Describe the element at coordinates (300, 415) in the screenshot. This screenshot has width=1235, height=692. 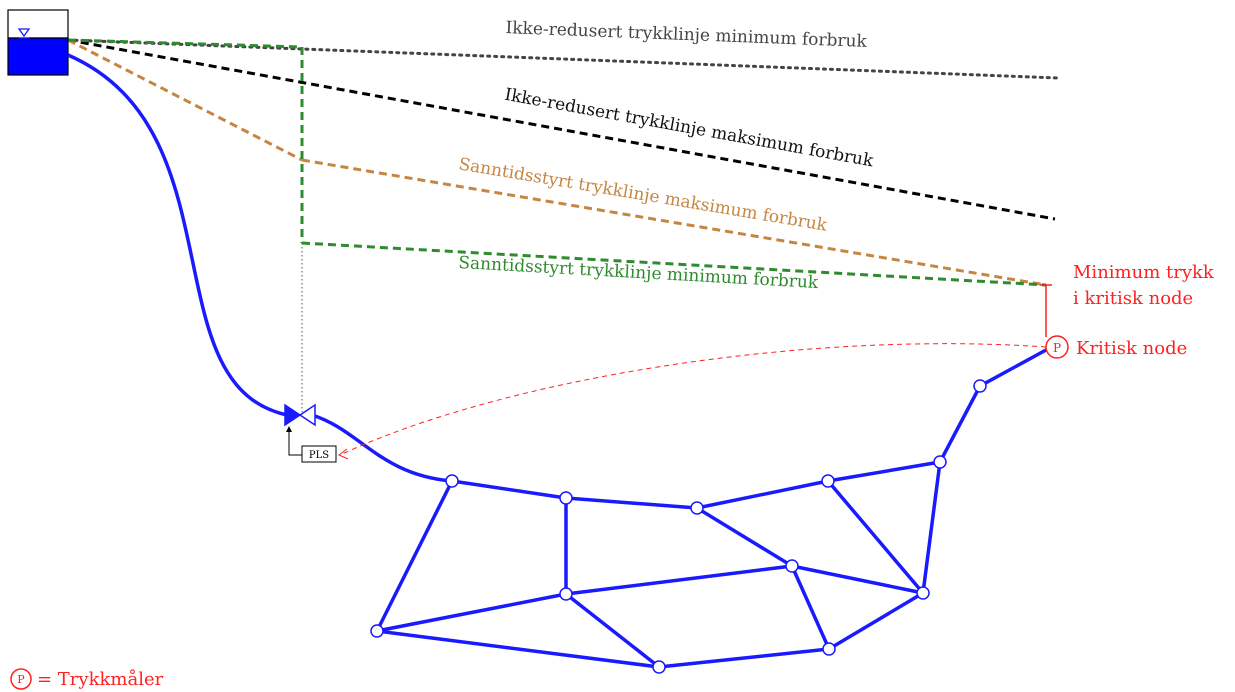
I see `pressure-reducing-valve-icon` at that location.